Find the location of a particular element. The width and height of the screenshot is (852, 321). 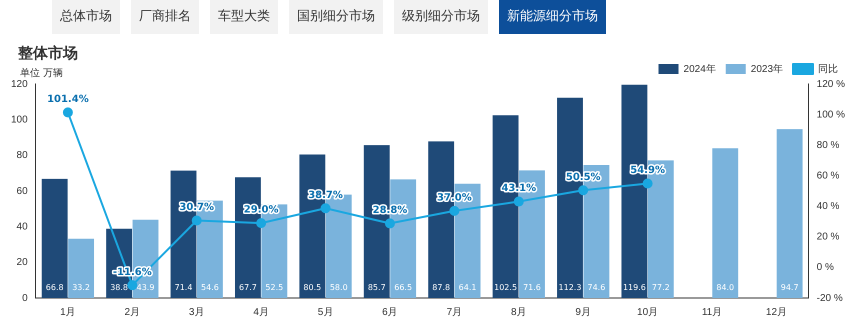

data-label: 29.0% is located at coordinates (261, 210).